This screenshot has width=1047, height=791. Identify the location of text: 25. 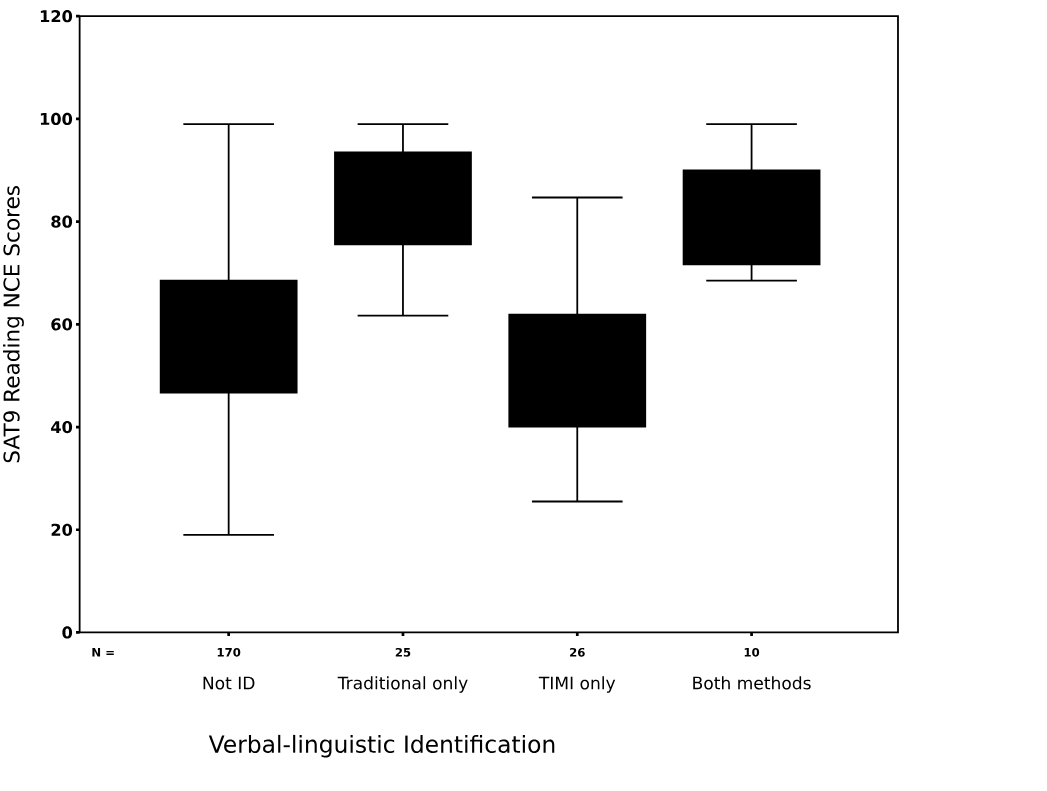
(403, 652).